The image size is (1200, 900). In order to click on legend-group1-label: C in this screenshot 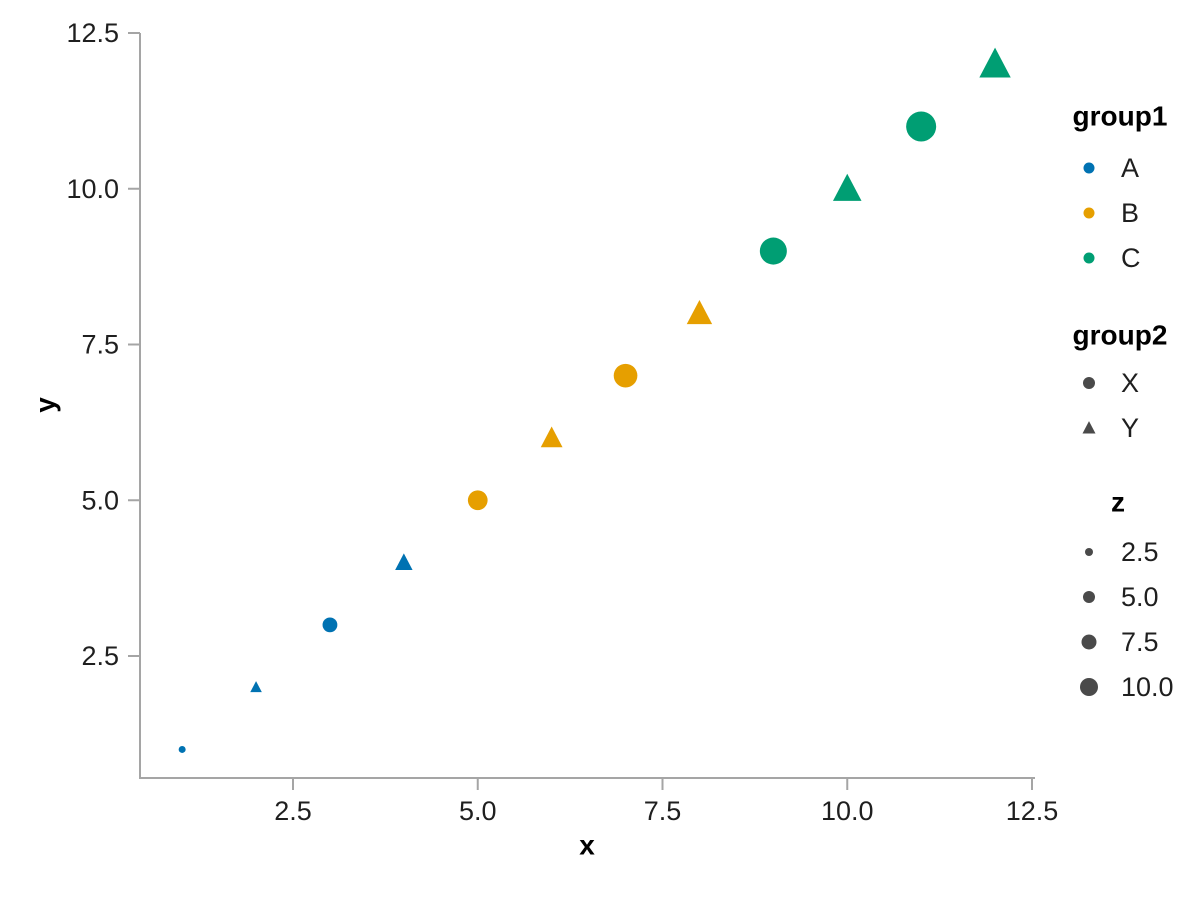, I will do `click(1131, 258)`.